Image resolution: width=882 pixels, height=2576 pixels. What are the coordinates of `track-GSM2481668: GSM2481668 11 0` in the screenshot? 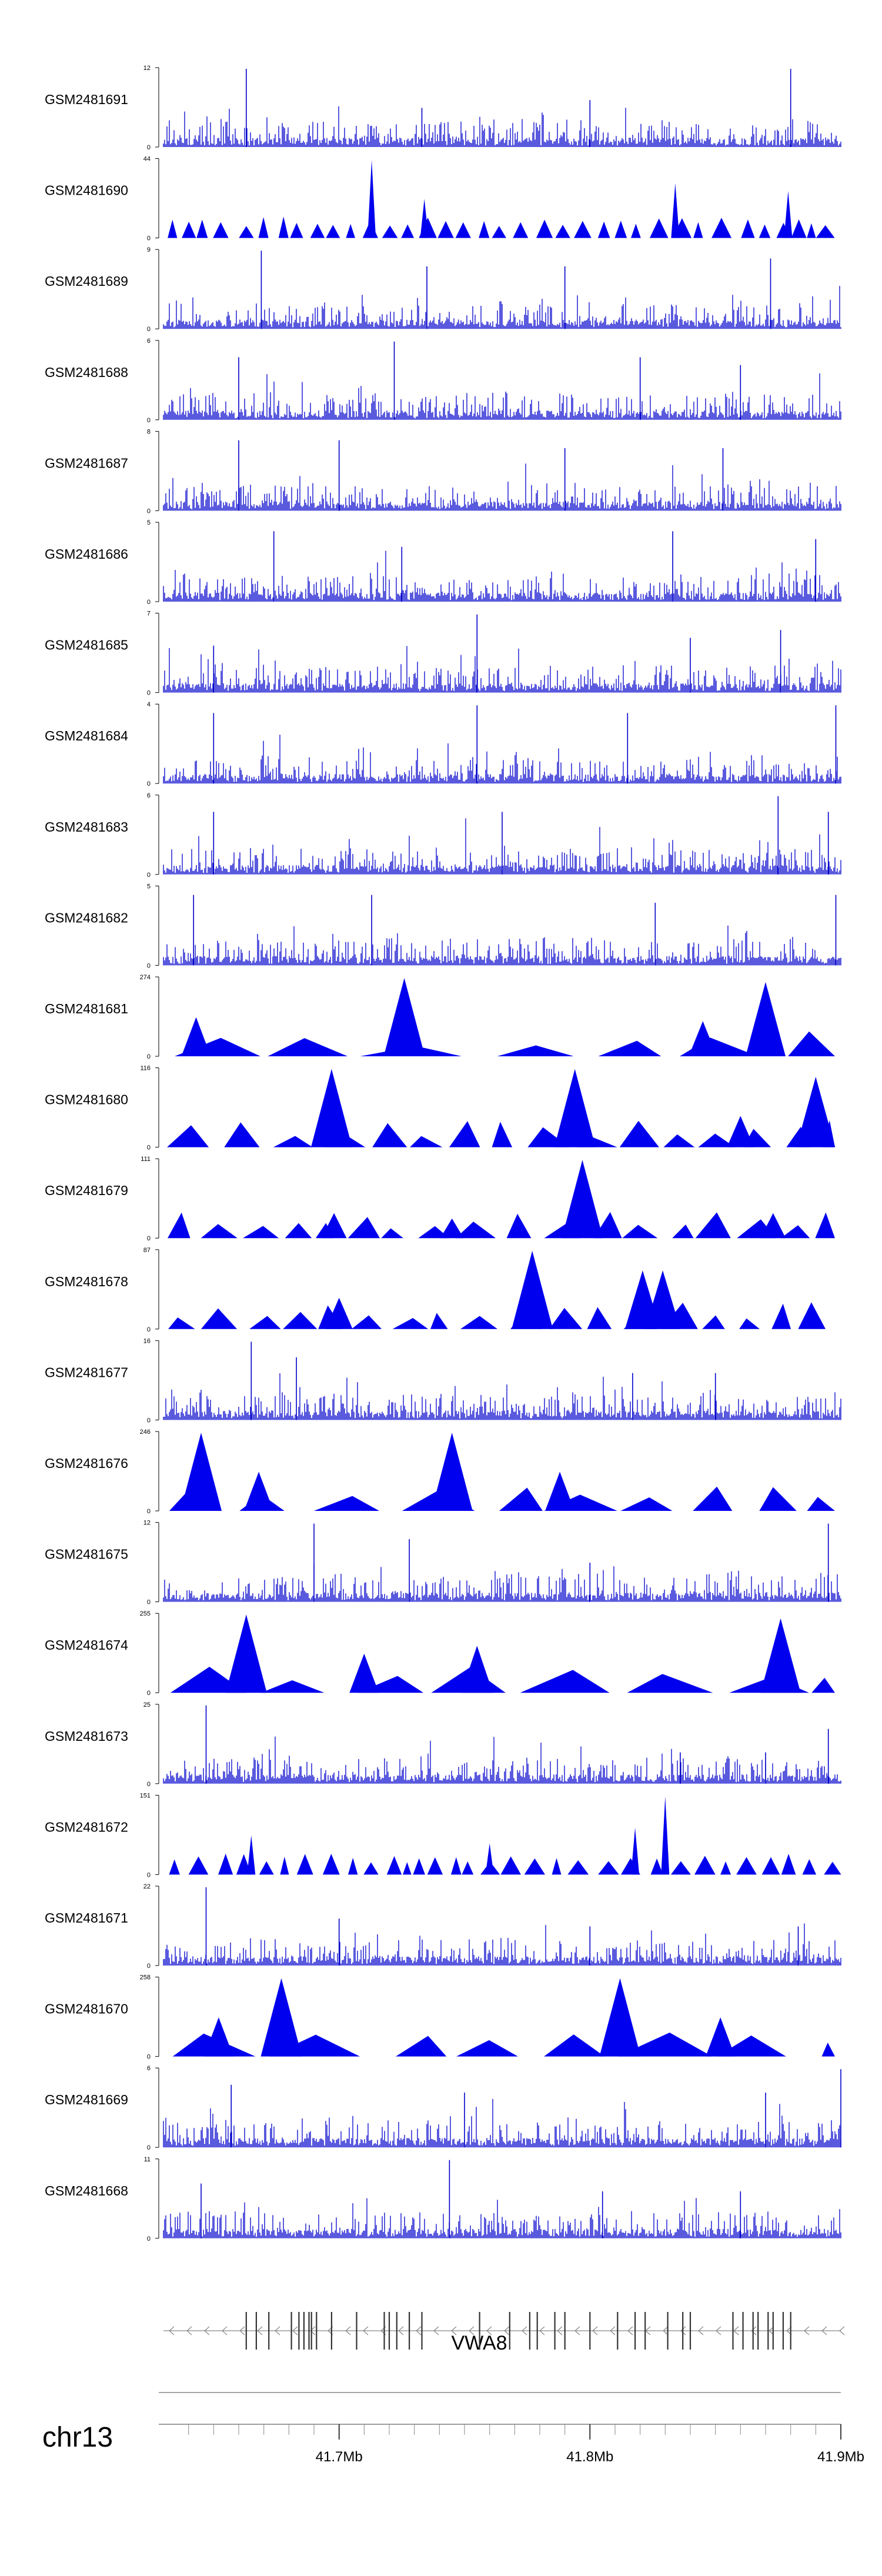 It's located at (443, 2199).